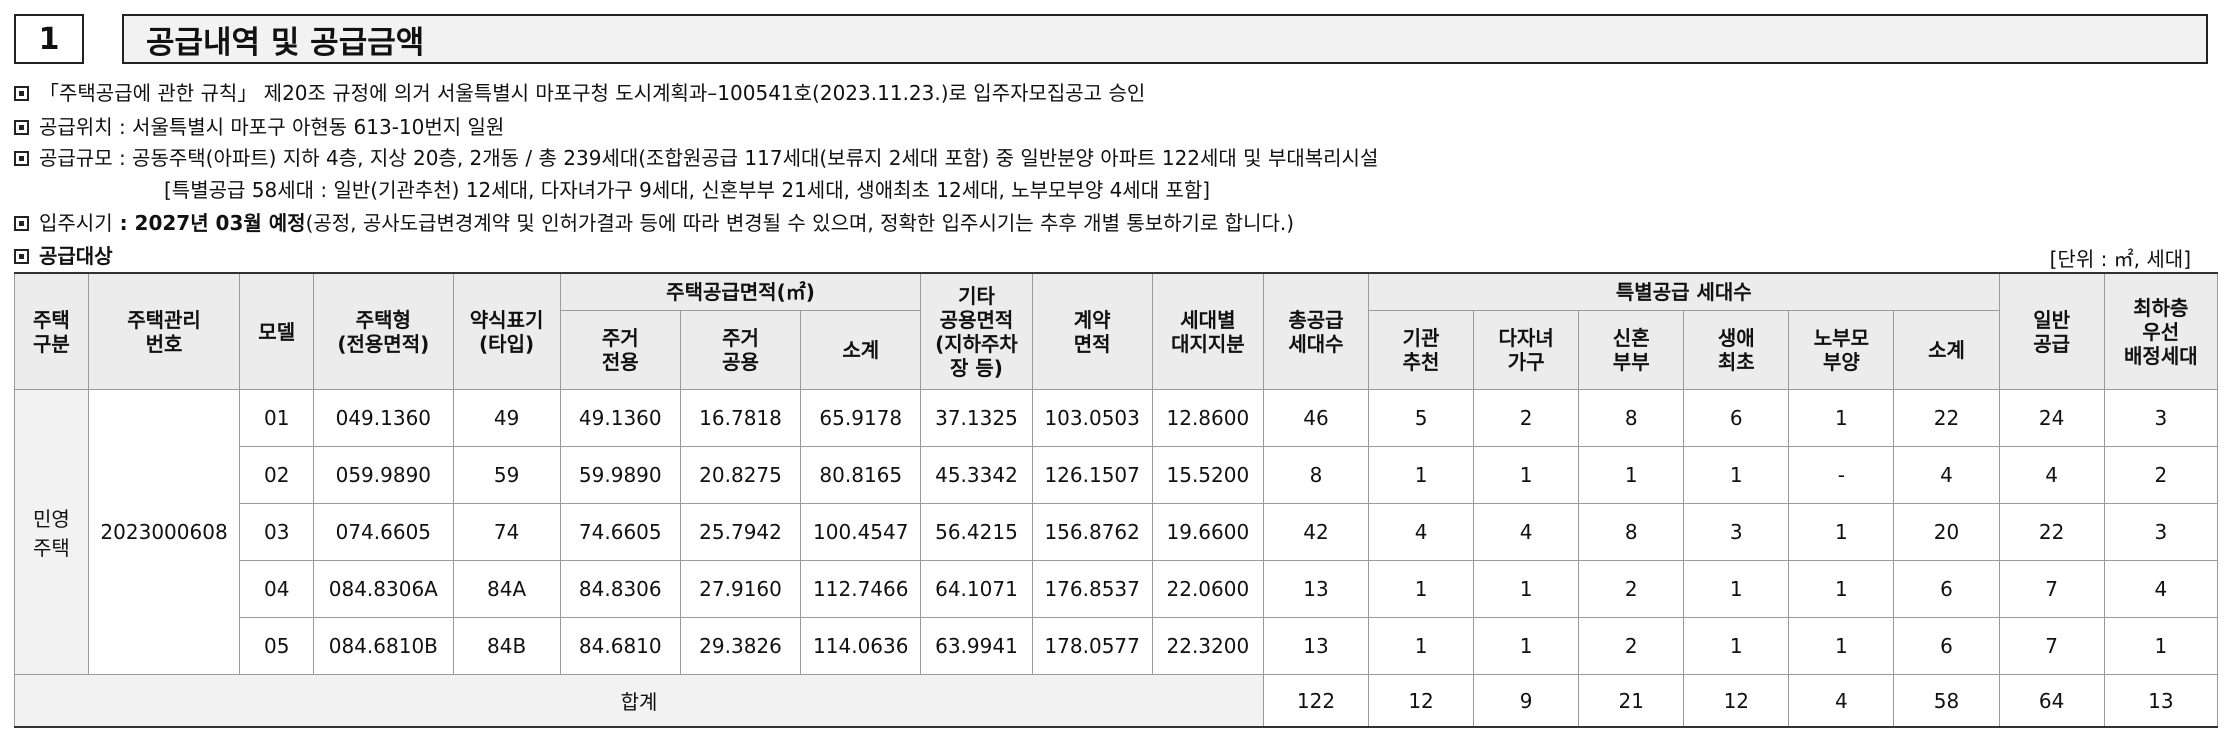 This screenshot has width=2225, height=741. What do you see at coordinates (259, 127) in the screenshot?
I see `info-location: 공급위치 : 서울특별시 마포구 아현동 613-10번지 일원` at bounding box center [259, 127].